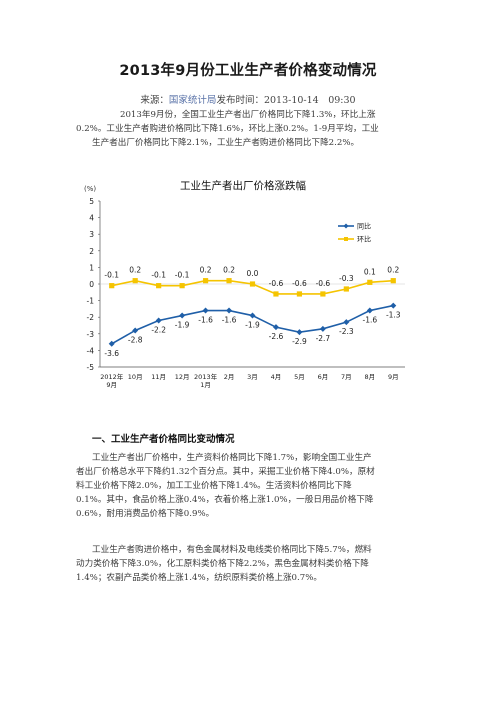 The width and height of the screenshot is (496, 702). I want to click on data-label: -3.6, so click(111, 353).